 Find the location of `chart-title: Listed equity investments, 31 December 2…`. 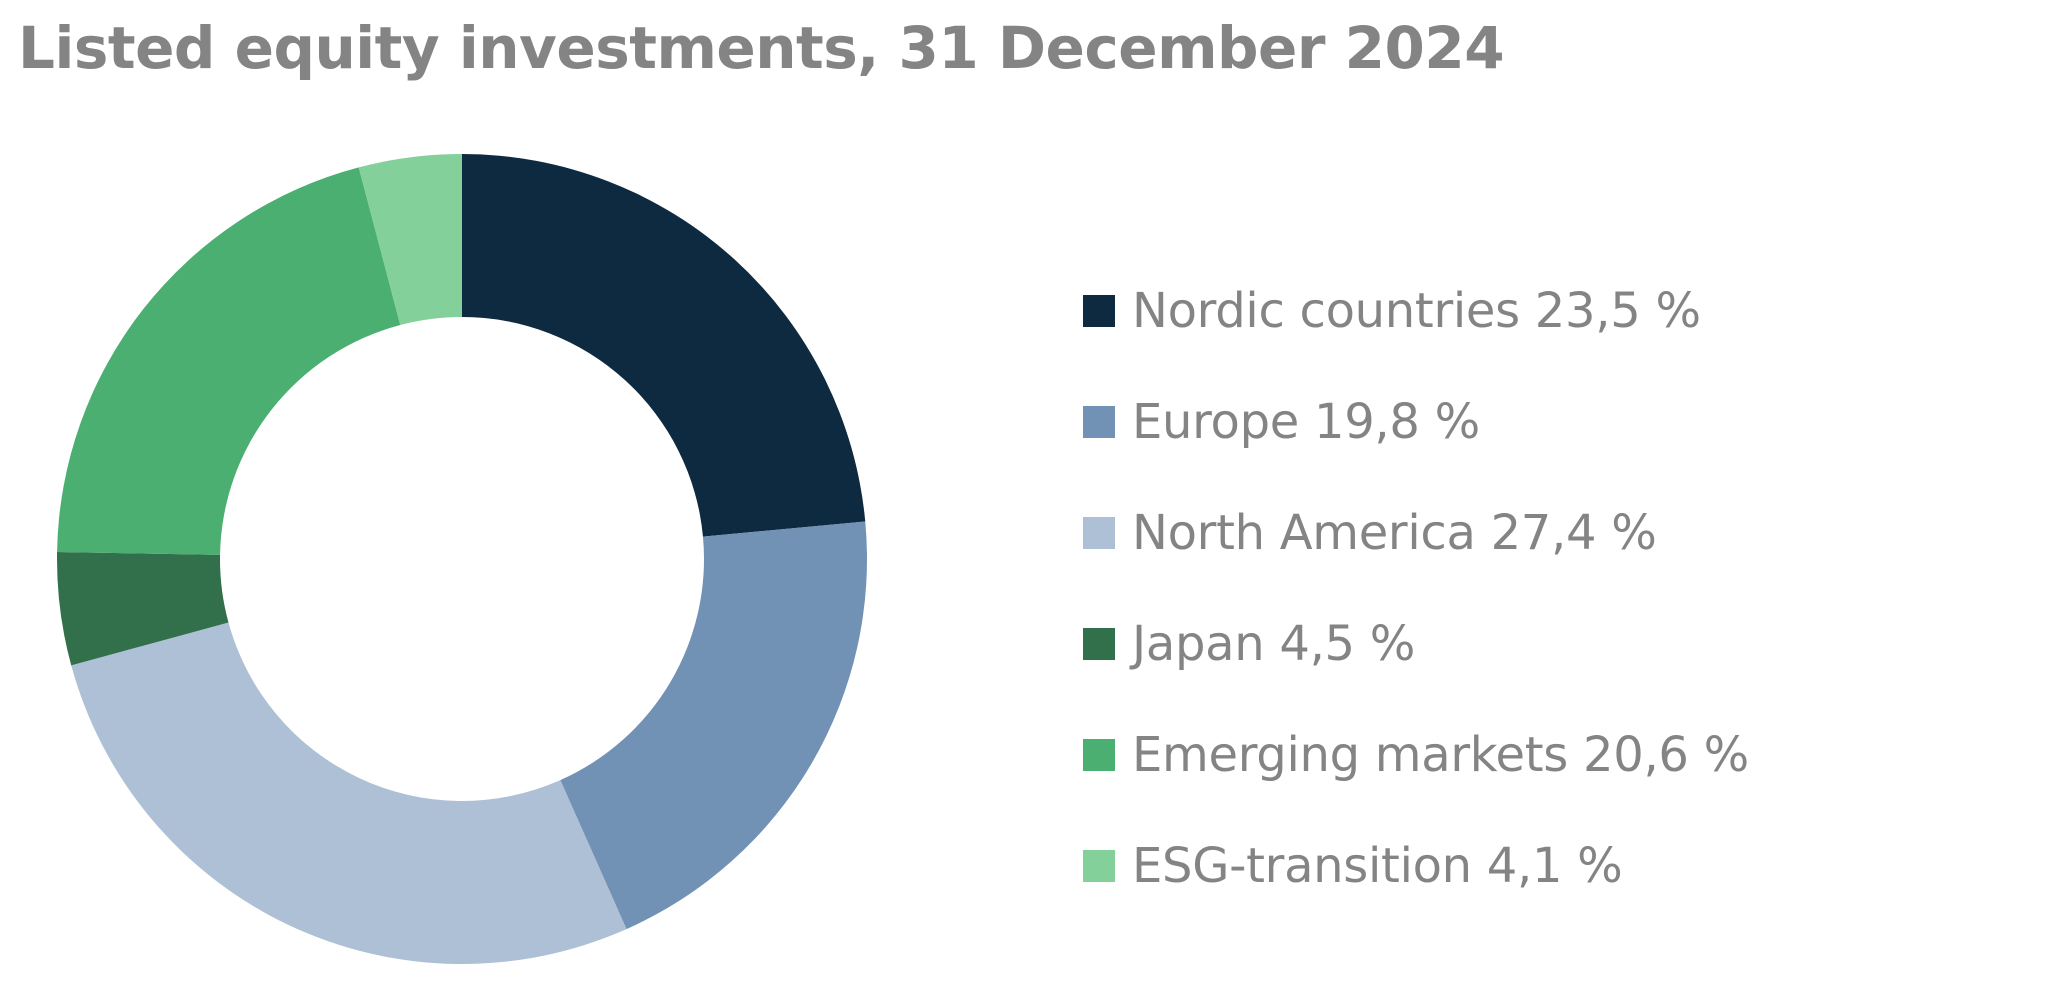

chart-title: Listed equity investments, 31 December 2… is located at coordinates (761, 48).